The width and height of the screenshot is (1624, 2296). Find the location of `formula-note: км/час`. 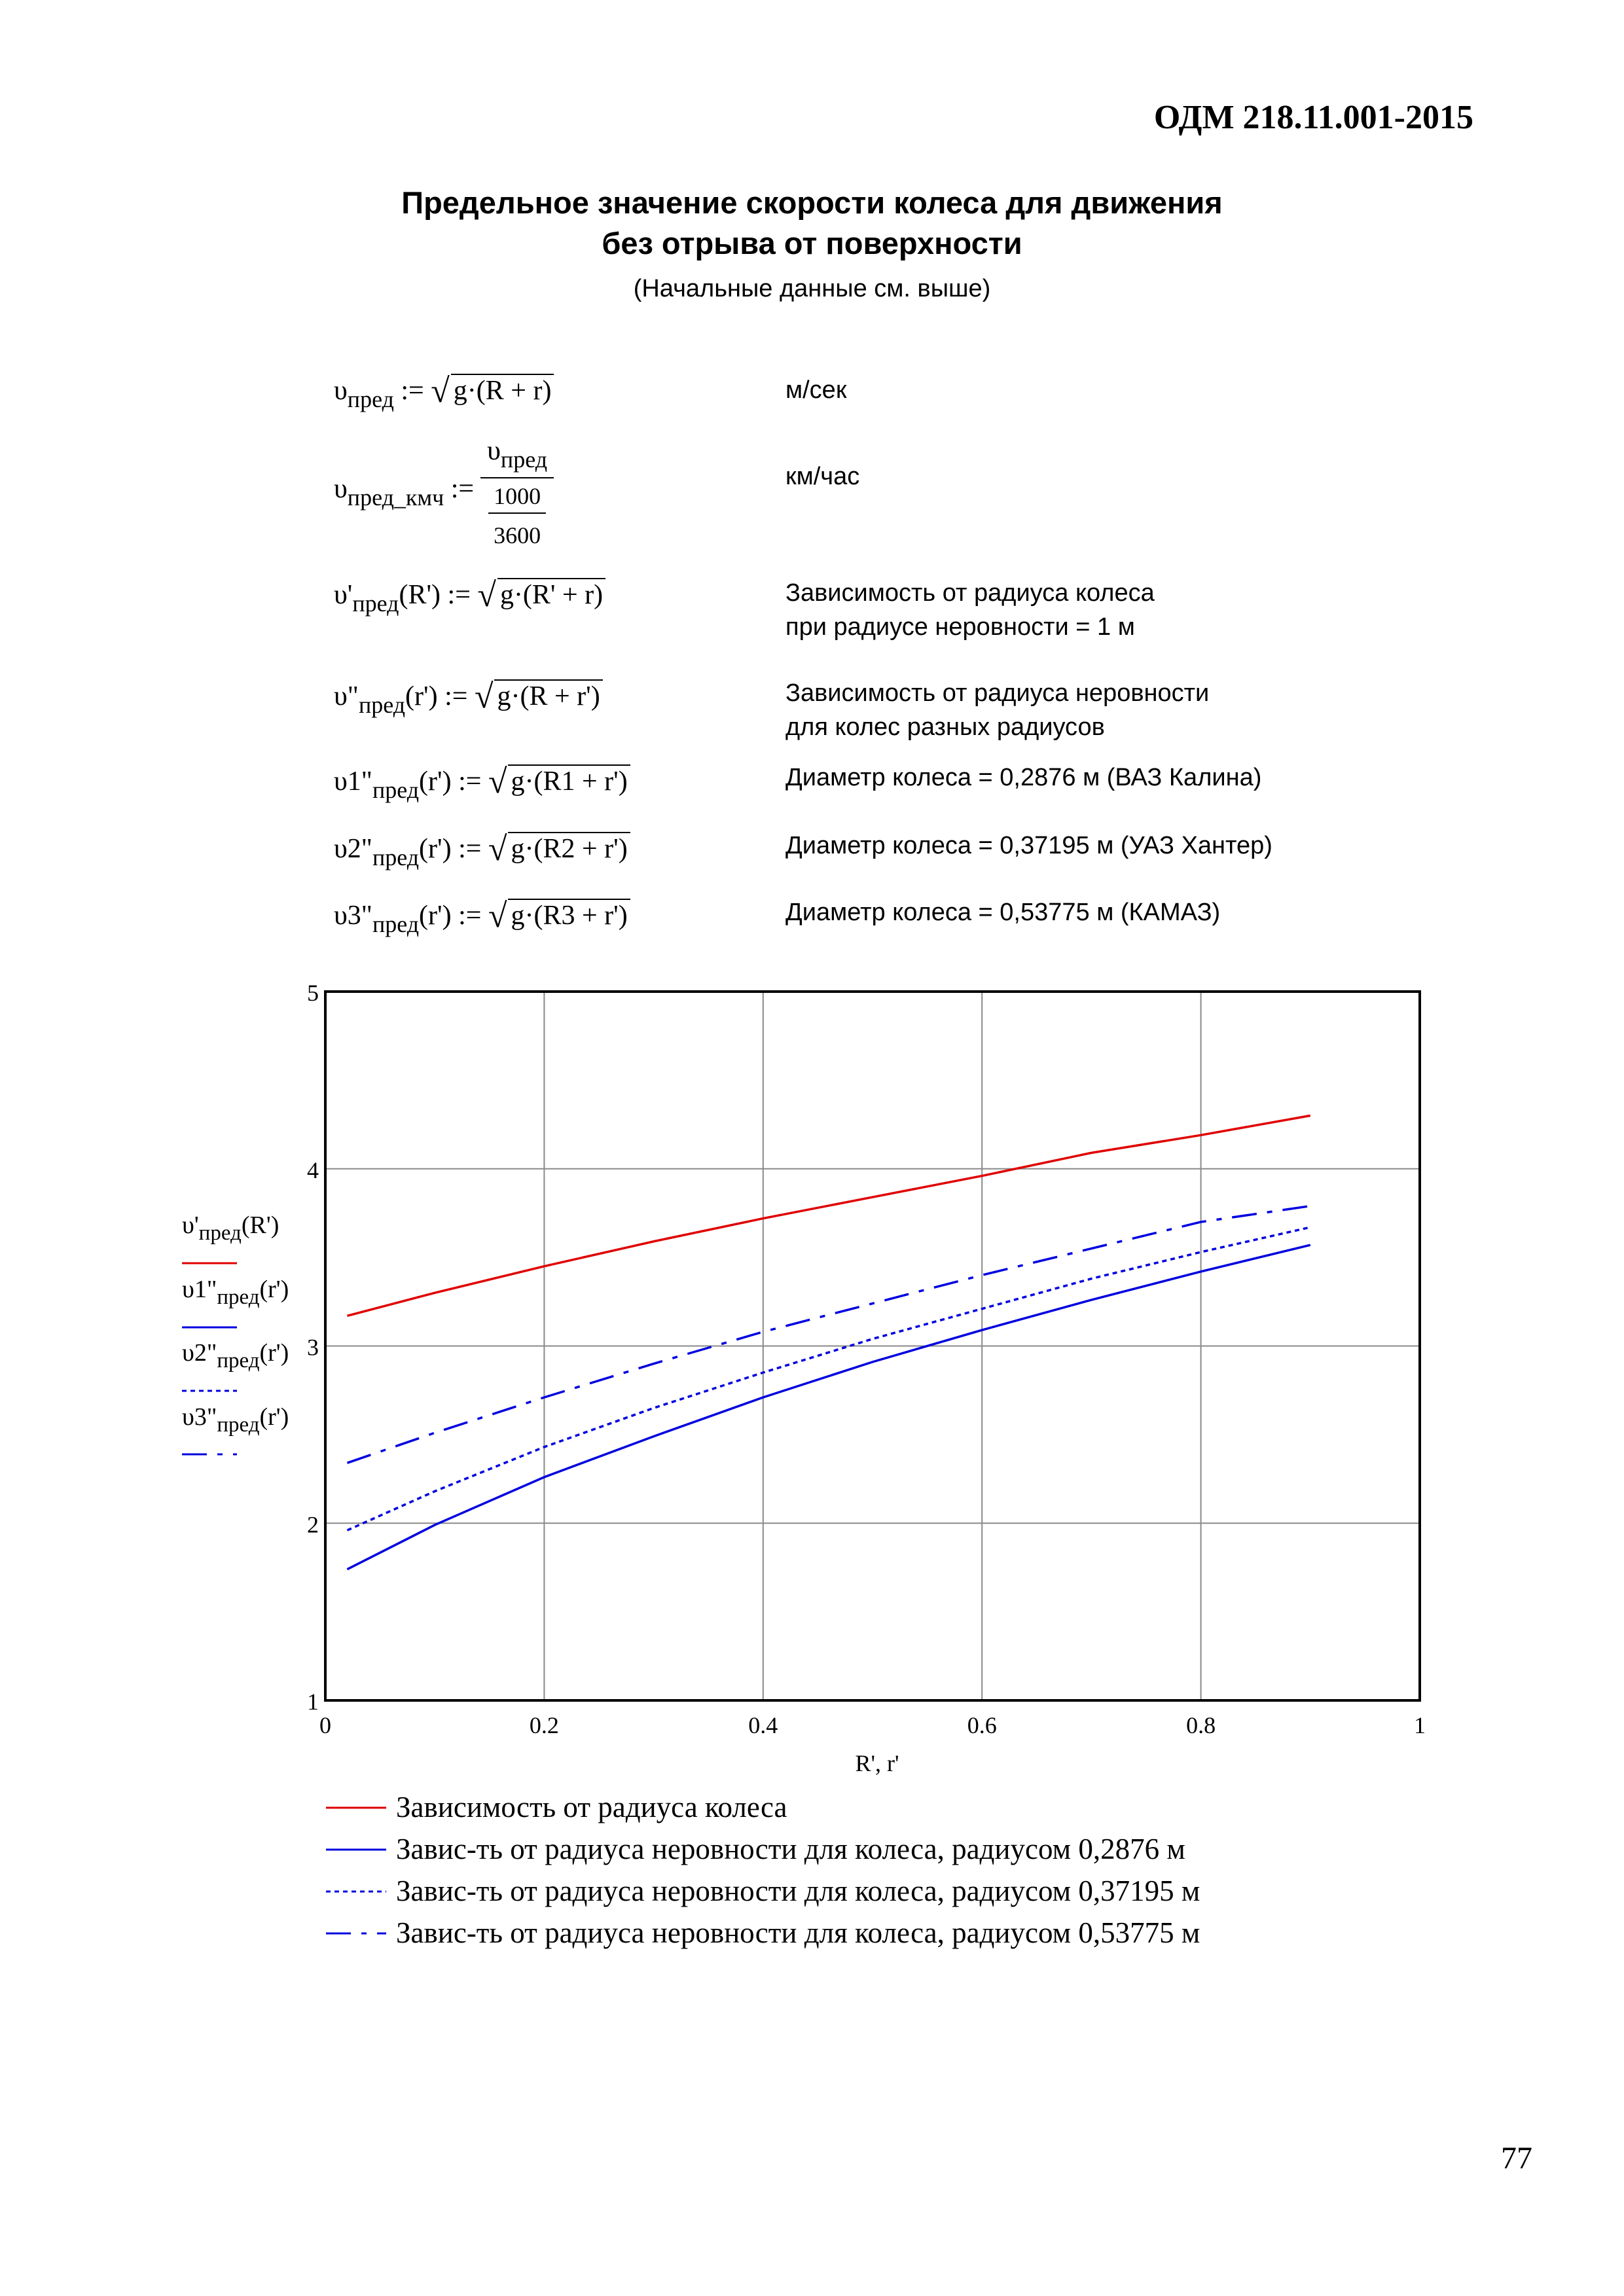

formula-note: км/час is located at coordinates (822, 476).